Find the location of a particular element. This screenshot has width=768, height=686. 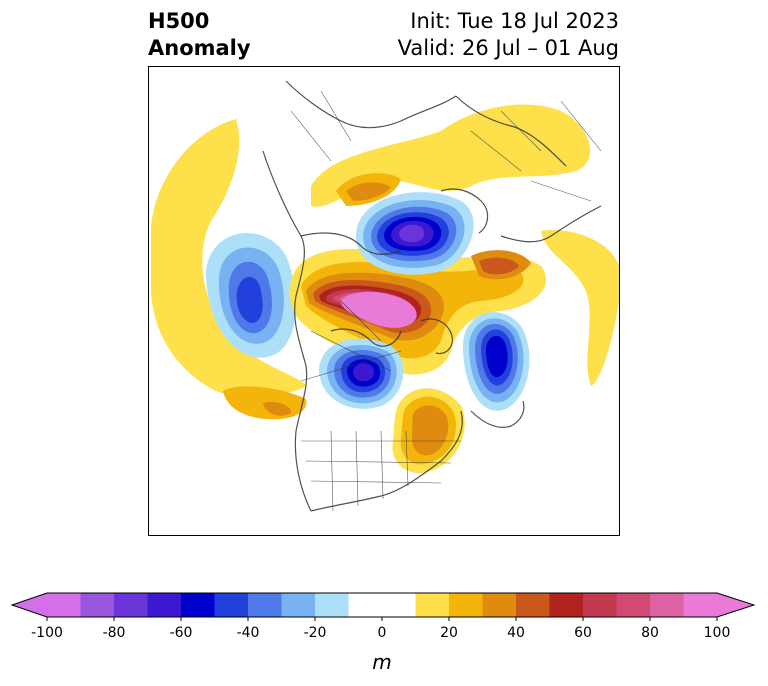

colorbar-canvas: -100 -80 -60 -40 -20 0 20 40 60 80 100 m is located at coordinates (383, 633).